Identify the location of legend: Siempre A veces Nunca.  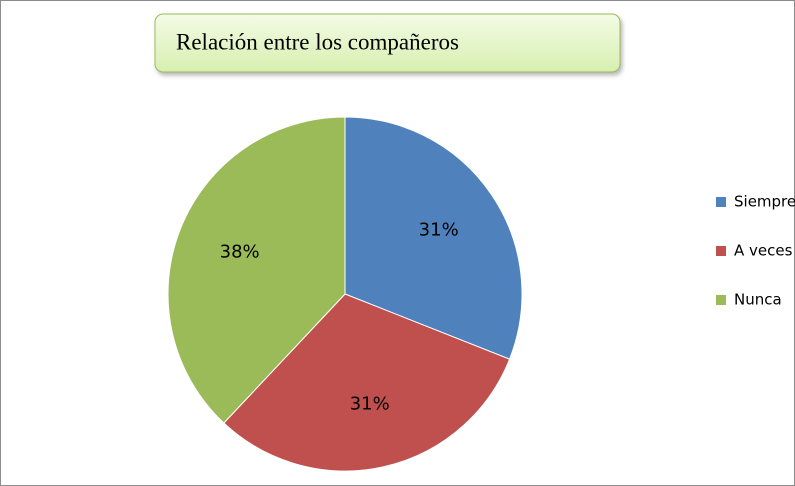
(755, 251).